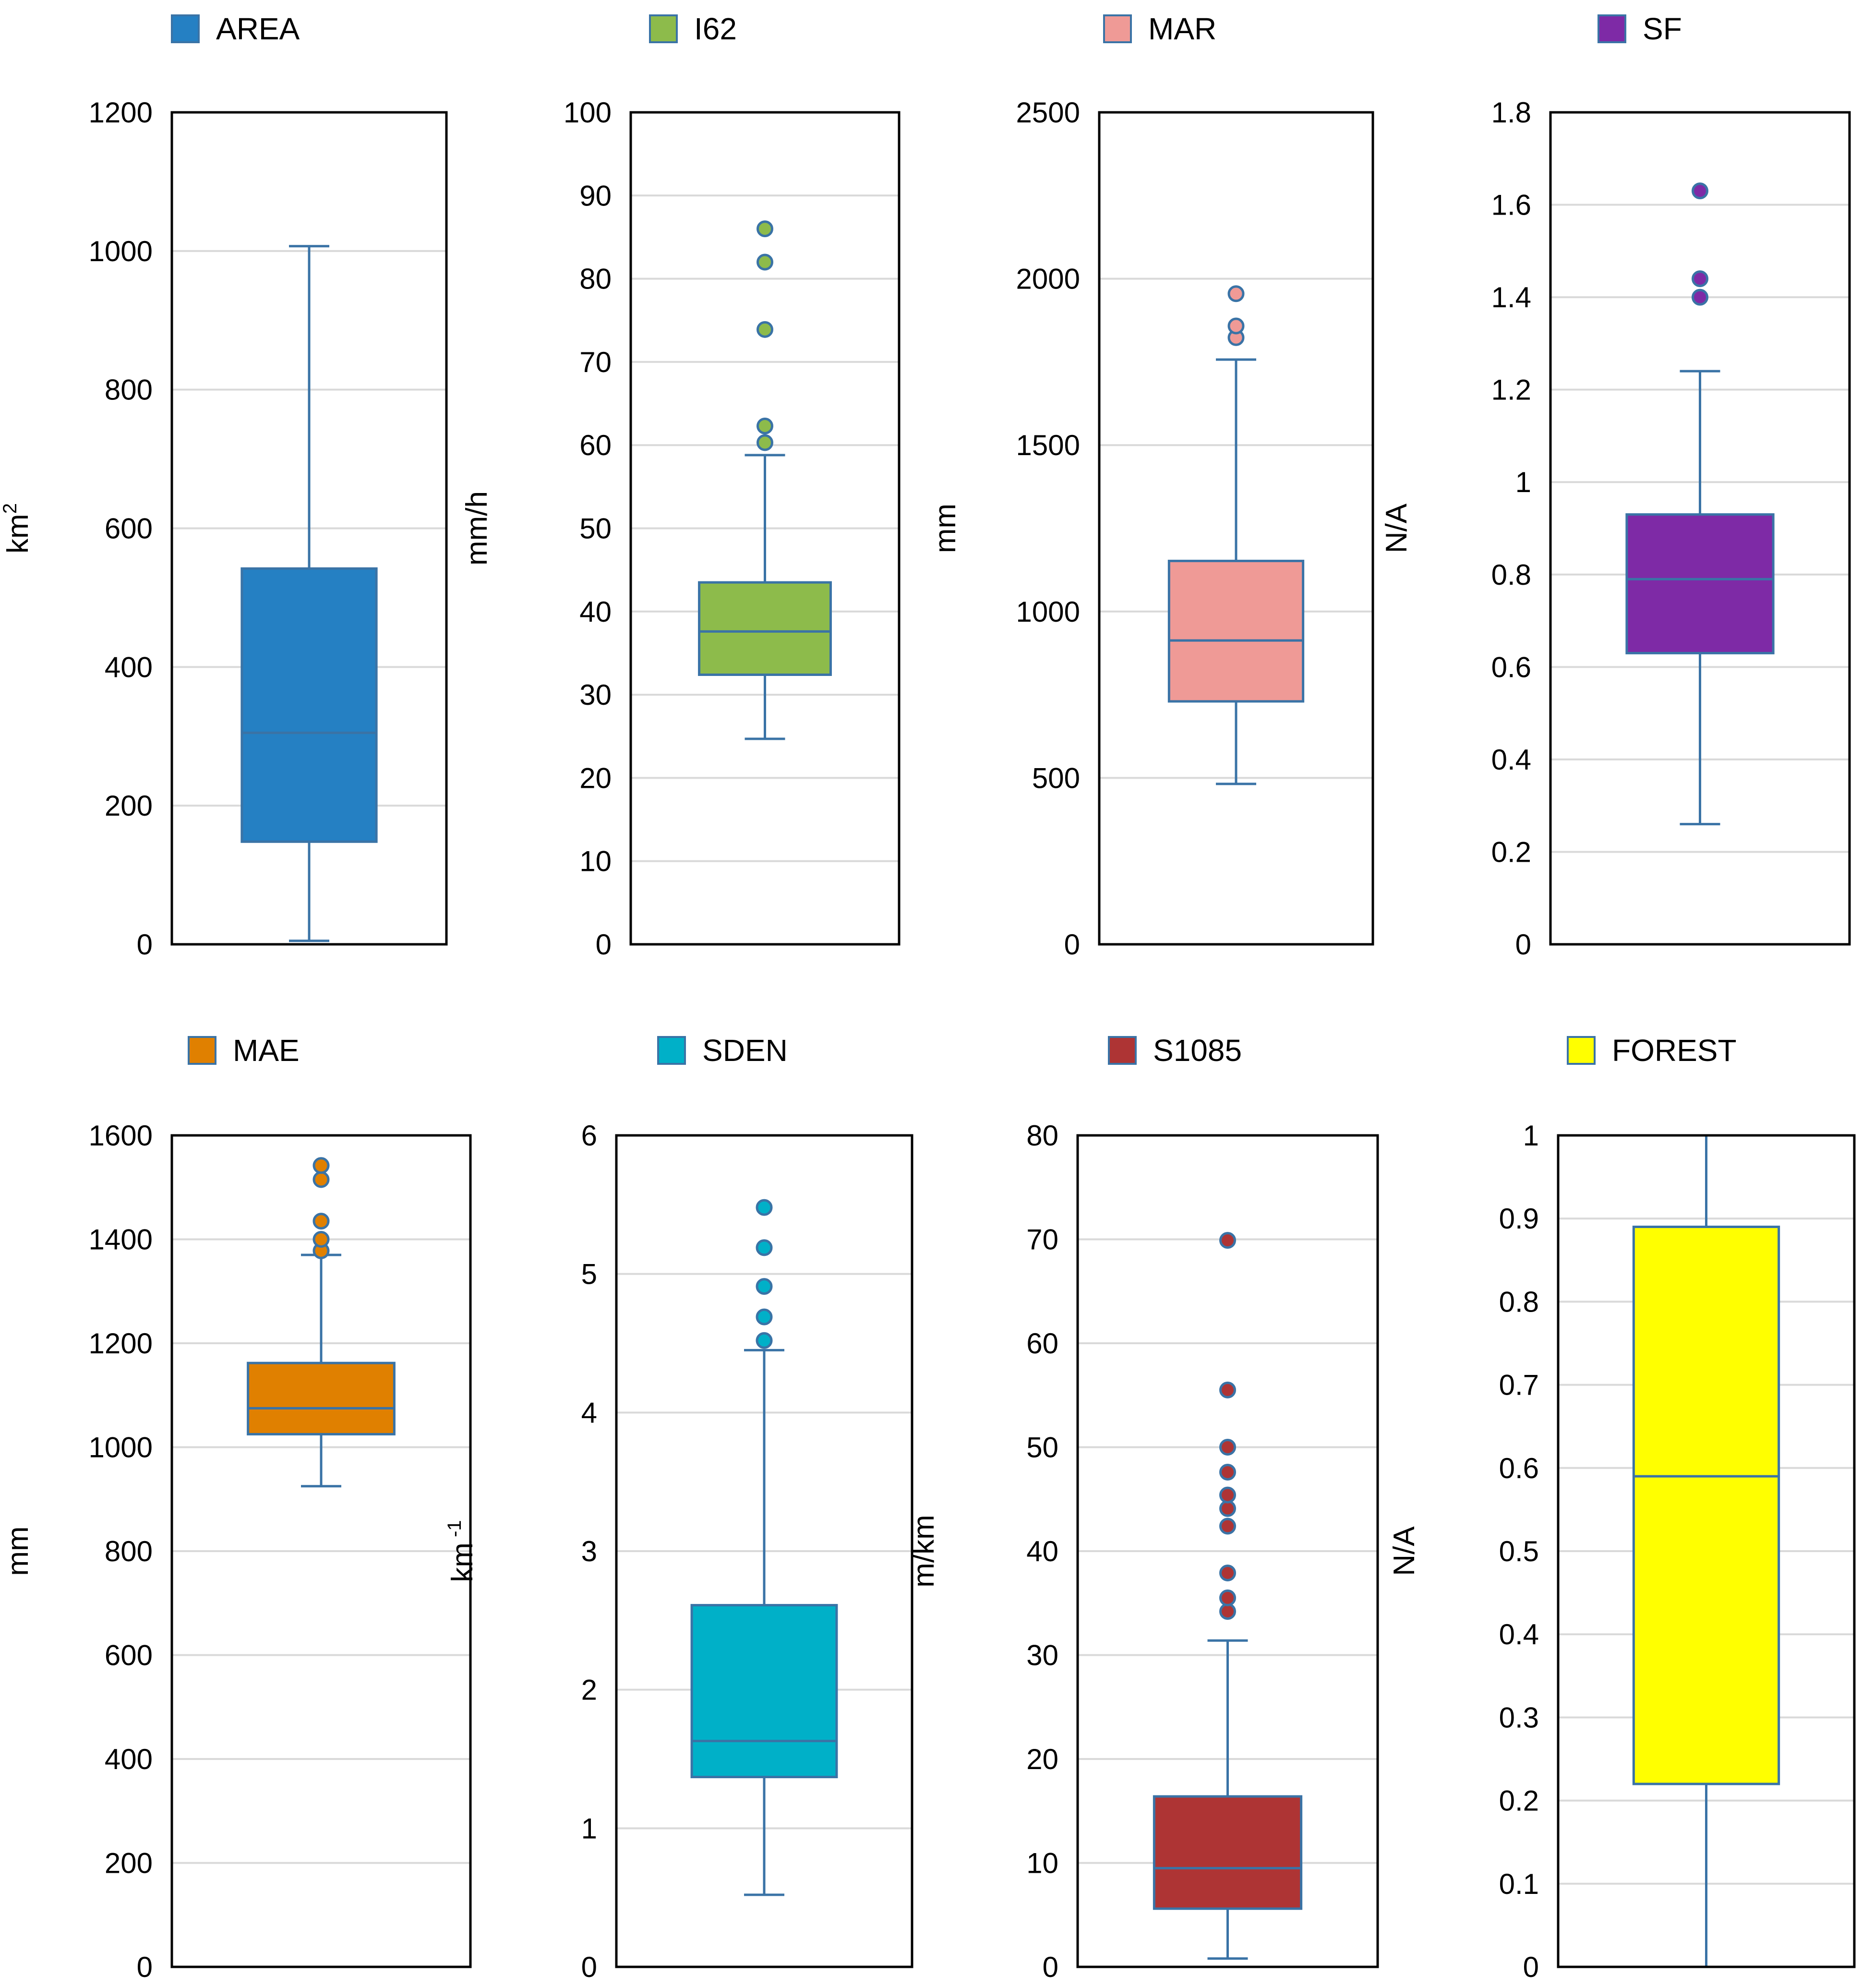 The height and width of the screenshot is (1988, 1862). I want to click on y-axis-label: km -1, so click(461, 1551).